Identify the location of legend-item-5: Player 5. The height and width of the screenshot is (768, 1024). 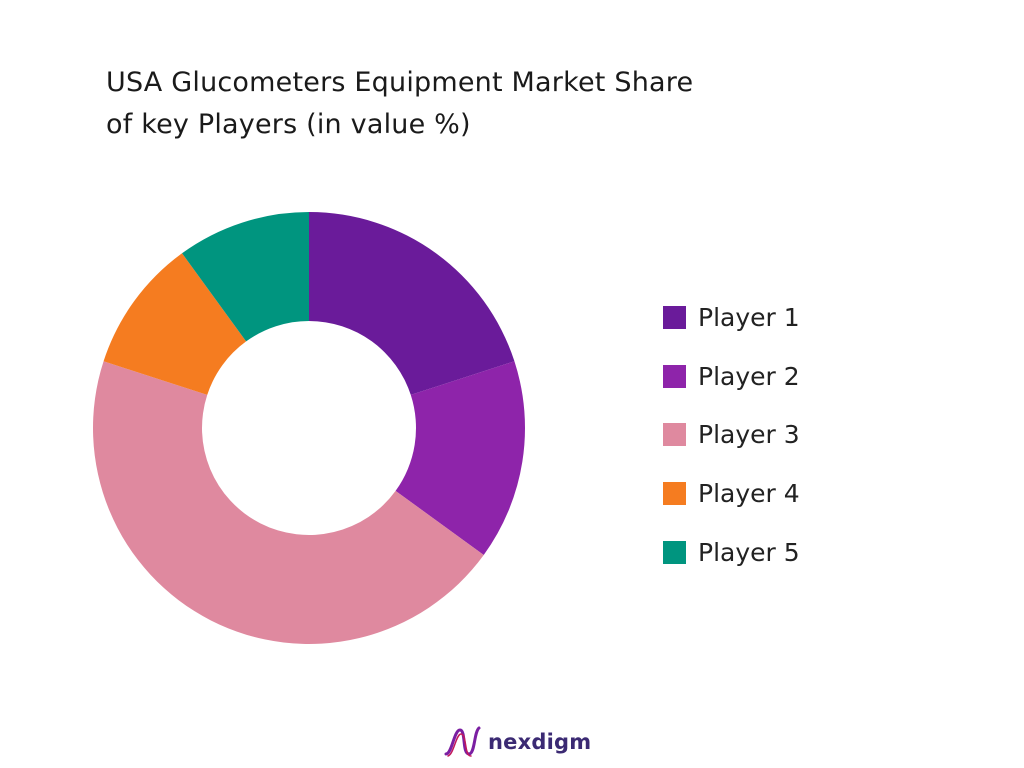
(731, 552).